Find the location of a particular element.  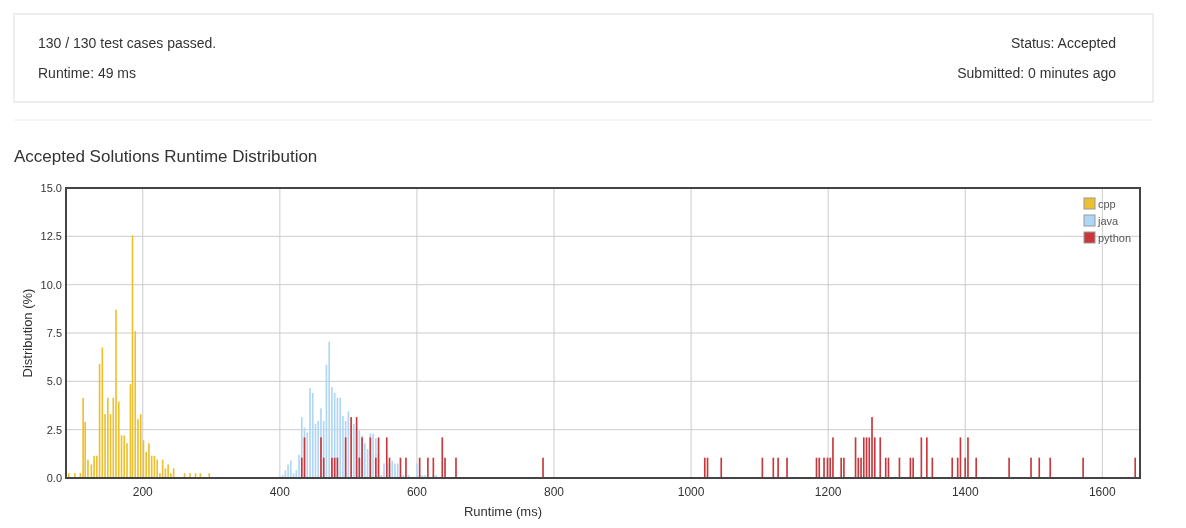

x-tick-label: 1400 is located at coordinates (965, 492).